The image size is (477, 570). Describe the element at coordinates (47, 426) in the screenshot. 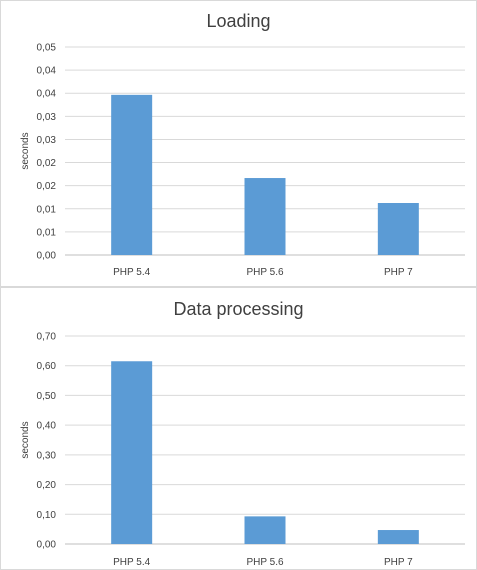

I see `y-tick-label: 0,40` at that location.